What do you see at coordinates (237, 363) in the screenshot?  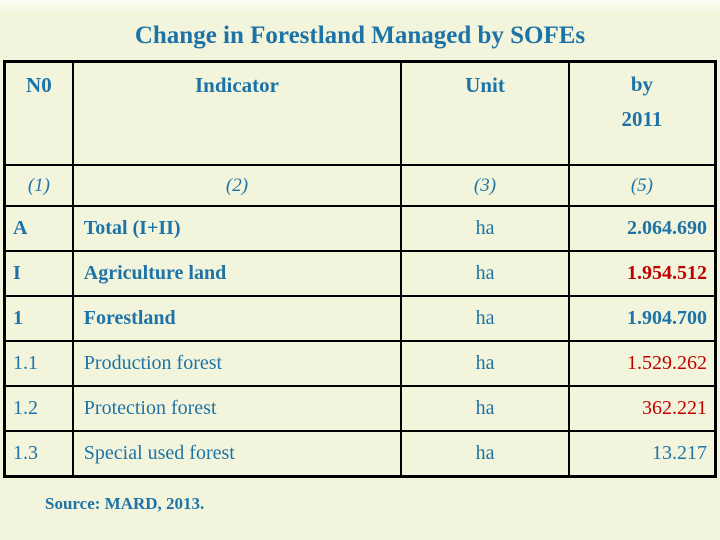 I see `row-indicator: Production forest` at bounding box center [237, 363].